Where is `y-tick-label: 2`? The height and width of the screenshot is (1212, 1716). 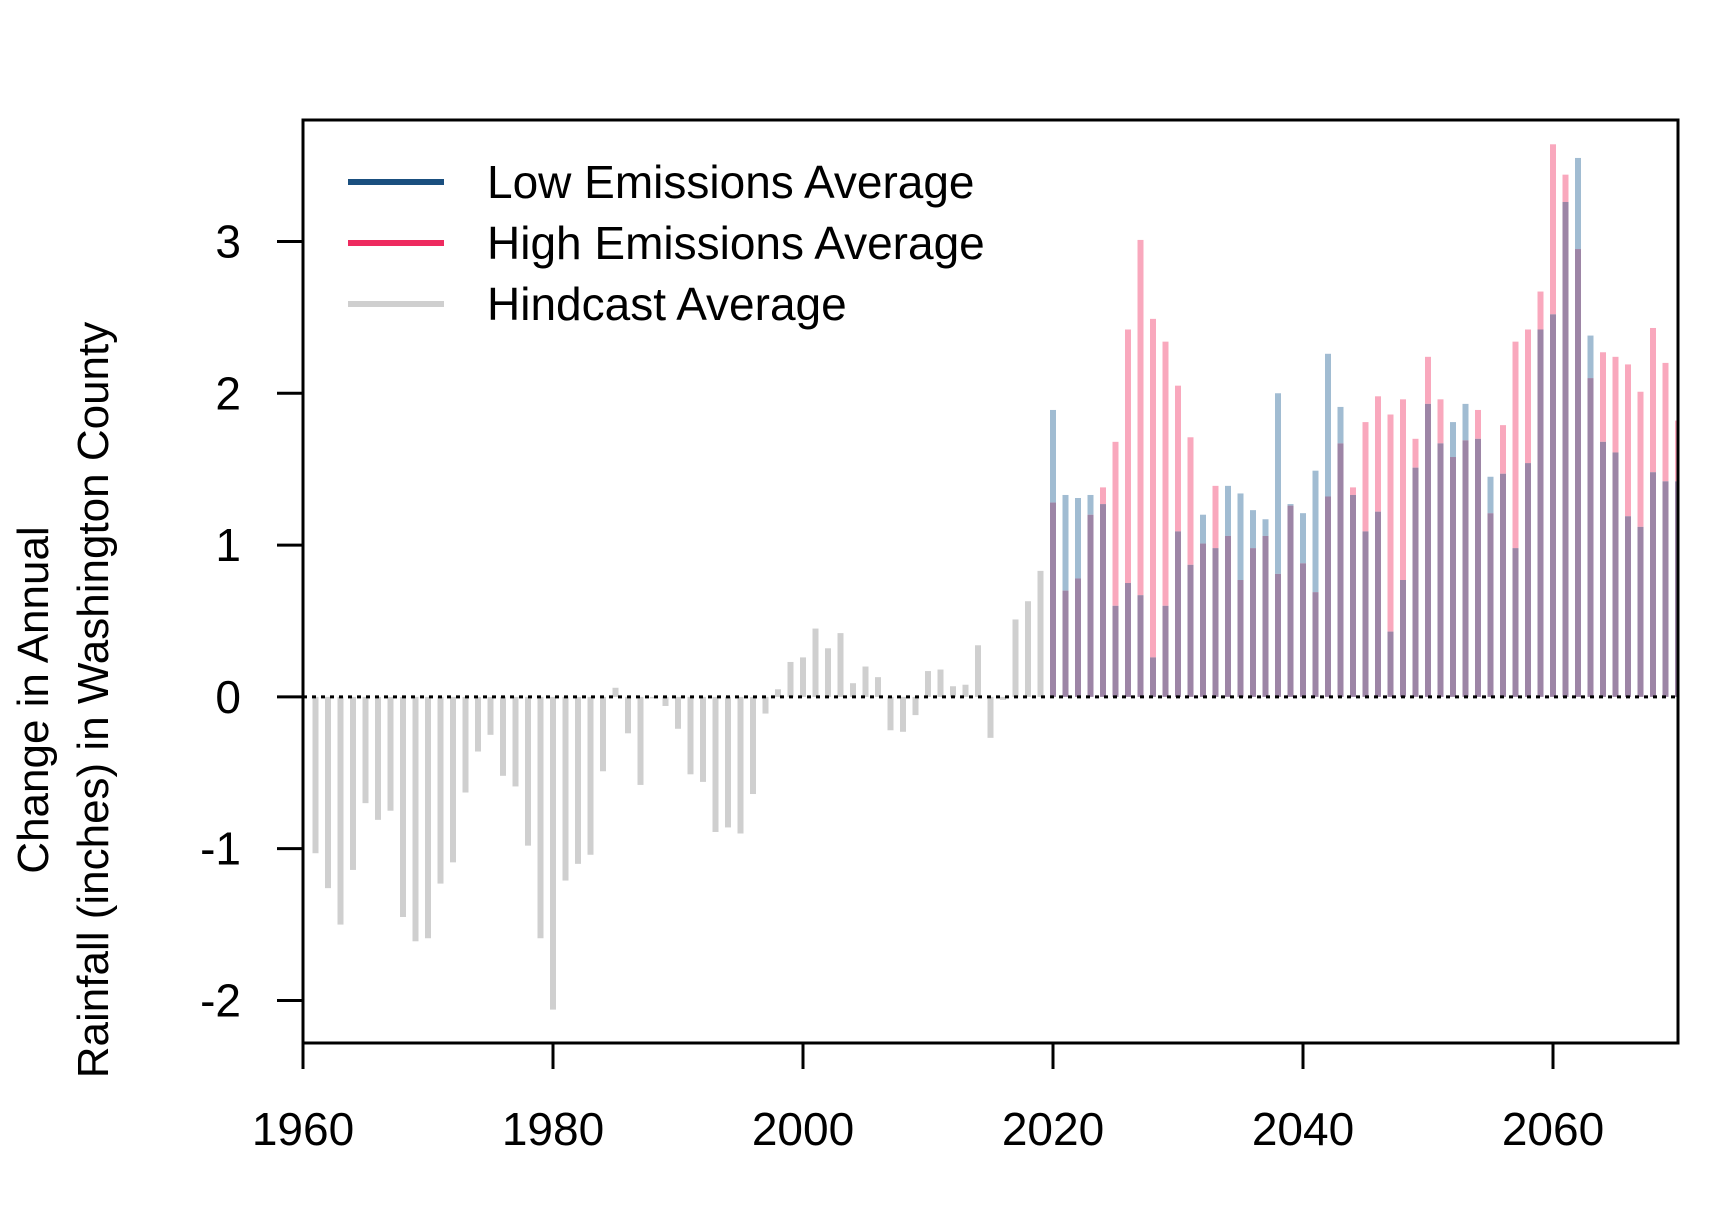
y-tick-label: 2 is located at coordinates (228, 393).